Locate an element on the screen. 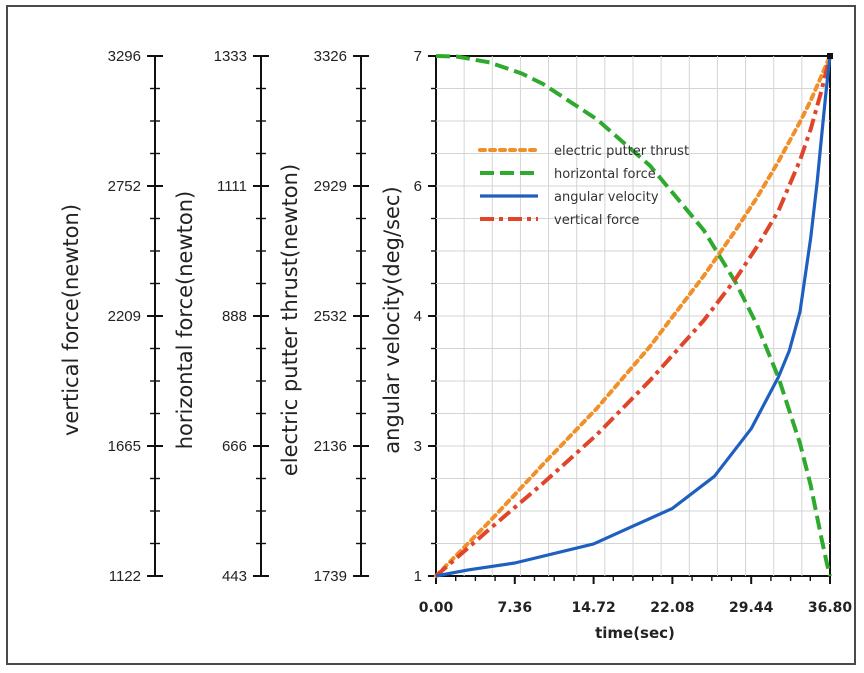 Image resolution: width=864 pixels, height=673 pixels. y-axis-title-angular: angular velocity(deg/sec) is located at coordinates (392, 319).